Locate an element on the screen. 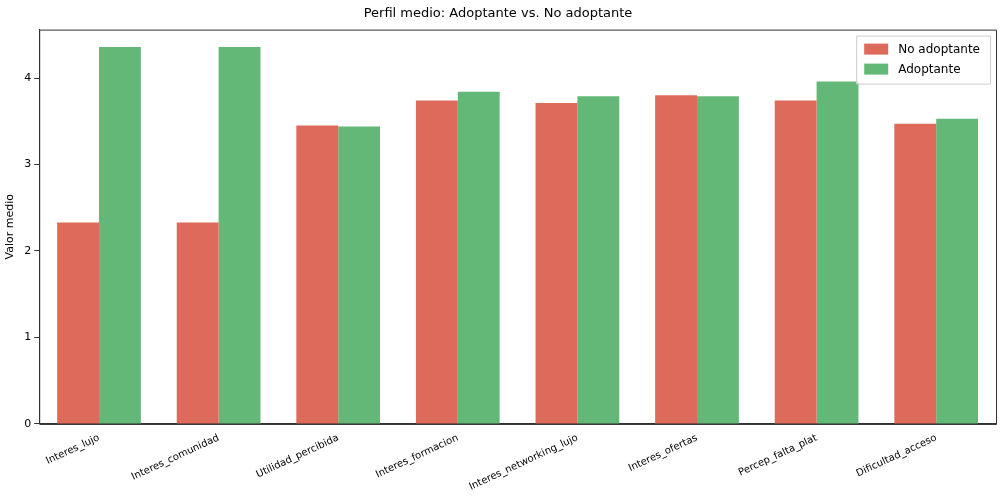 This screenshot has width=1004, height=496. y-axis-title: Valor medio is located at coordinates (10, 226).